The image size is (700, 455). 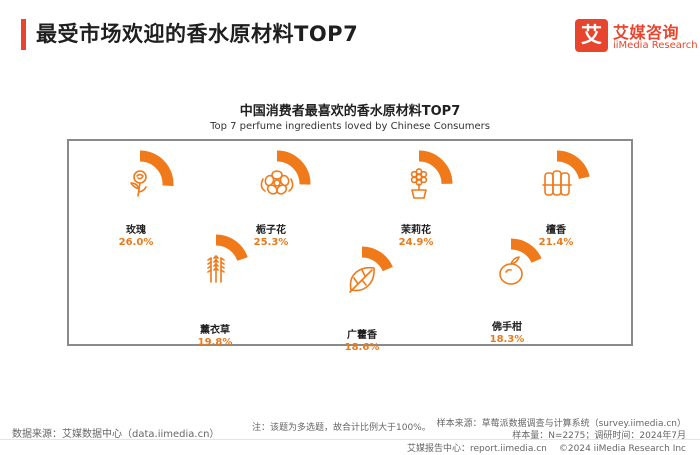 I want to click on iimedia-logo: 艾 艾媒咨询 iiMedia Research, so click(x=636, y=36).